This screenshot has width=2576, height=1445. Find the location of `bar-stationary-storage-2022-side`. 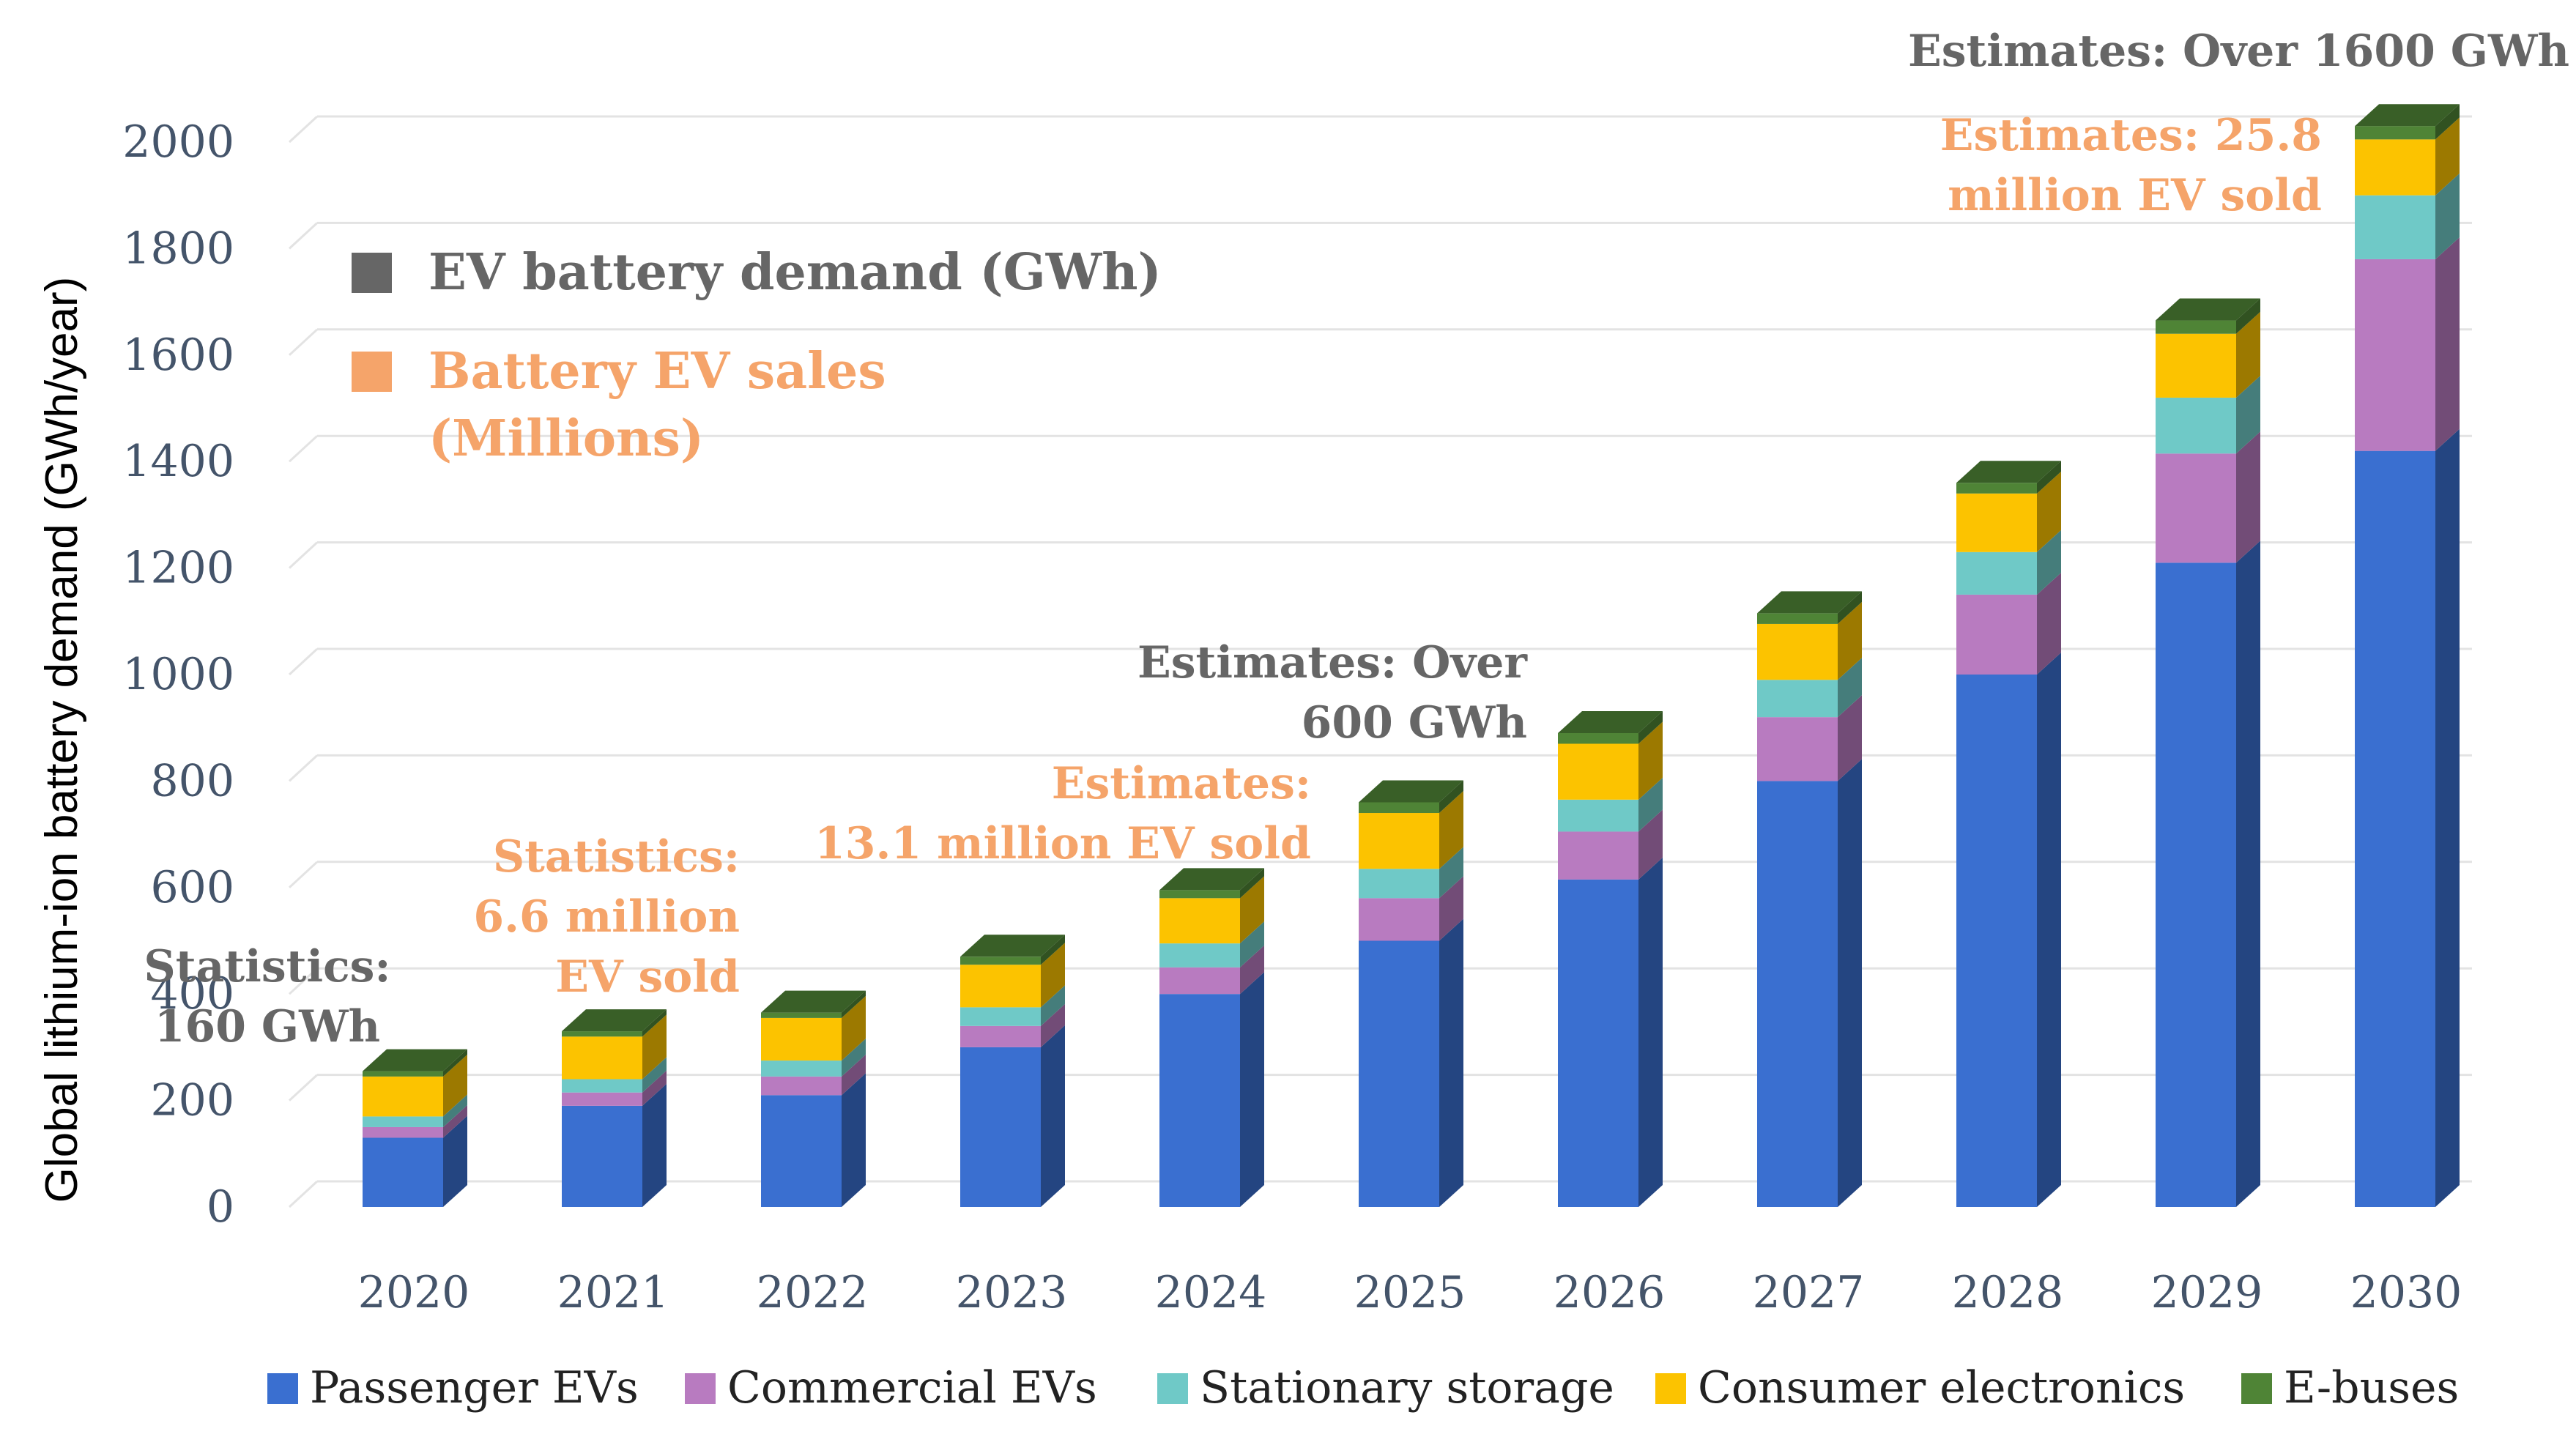

bar-stationary-storage-2022-side is located at coordinates (854, 1058).